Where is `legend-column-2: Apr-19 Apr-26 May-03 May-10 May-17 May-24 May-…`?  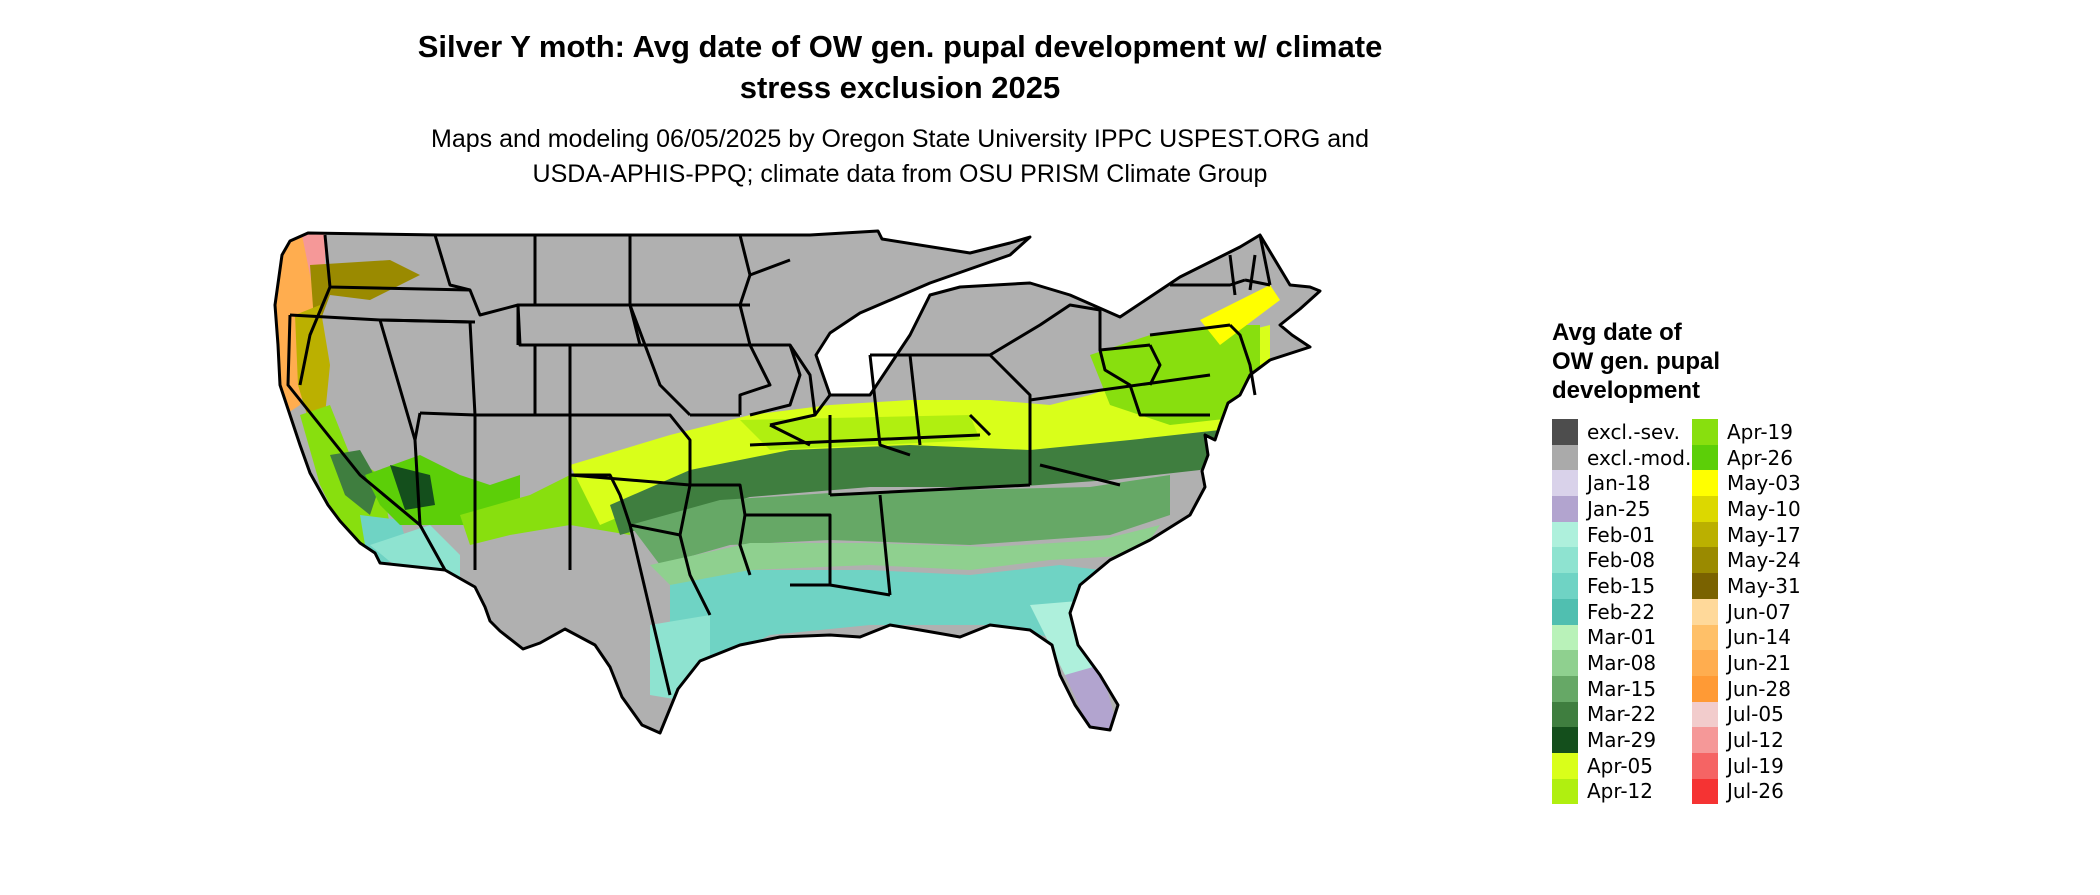
legend-column-2: Apr-19 Apr-26 May-03 May-10 May-17 May-24 May-… is located at coordinates (1762, 612).